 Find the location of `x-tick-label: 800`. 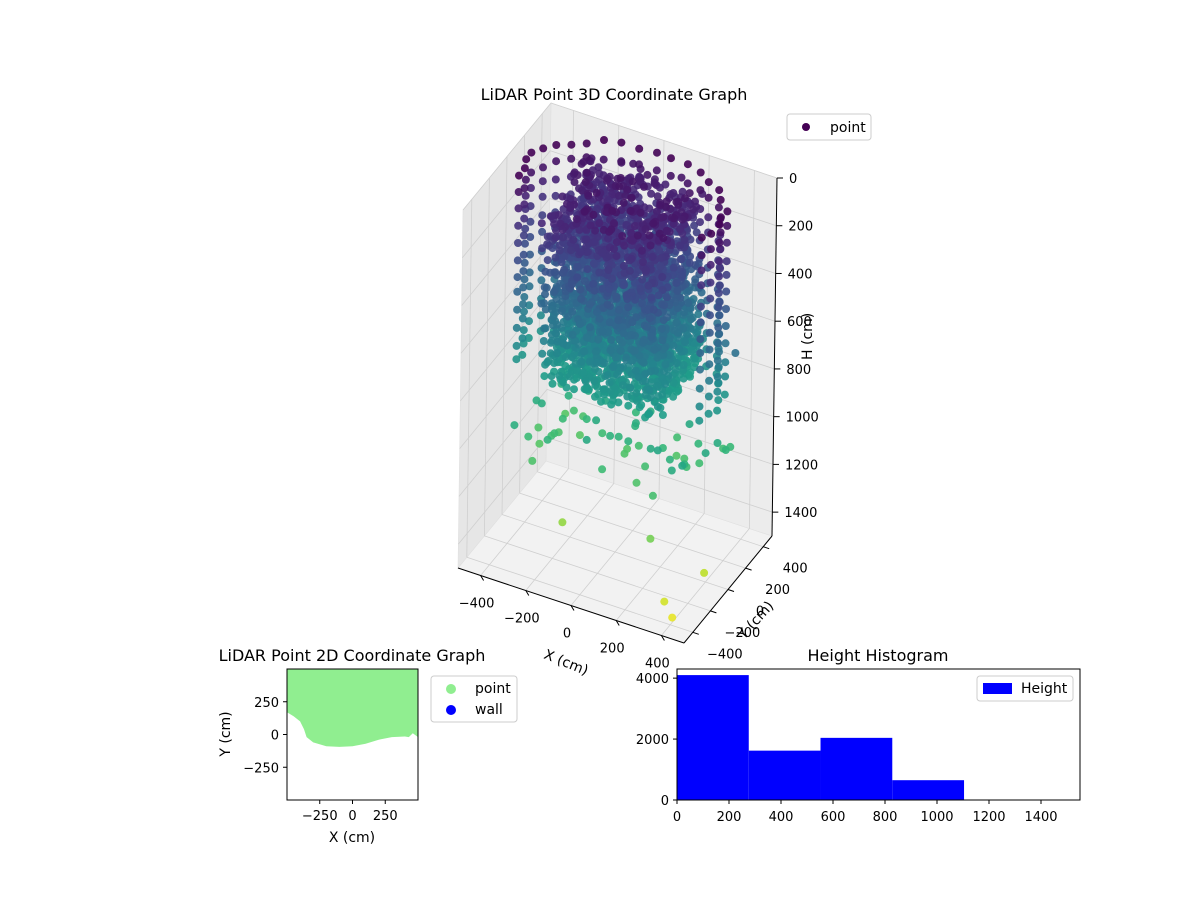

x-tick-label: 800 is located at coordinates (885, 817).